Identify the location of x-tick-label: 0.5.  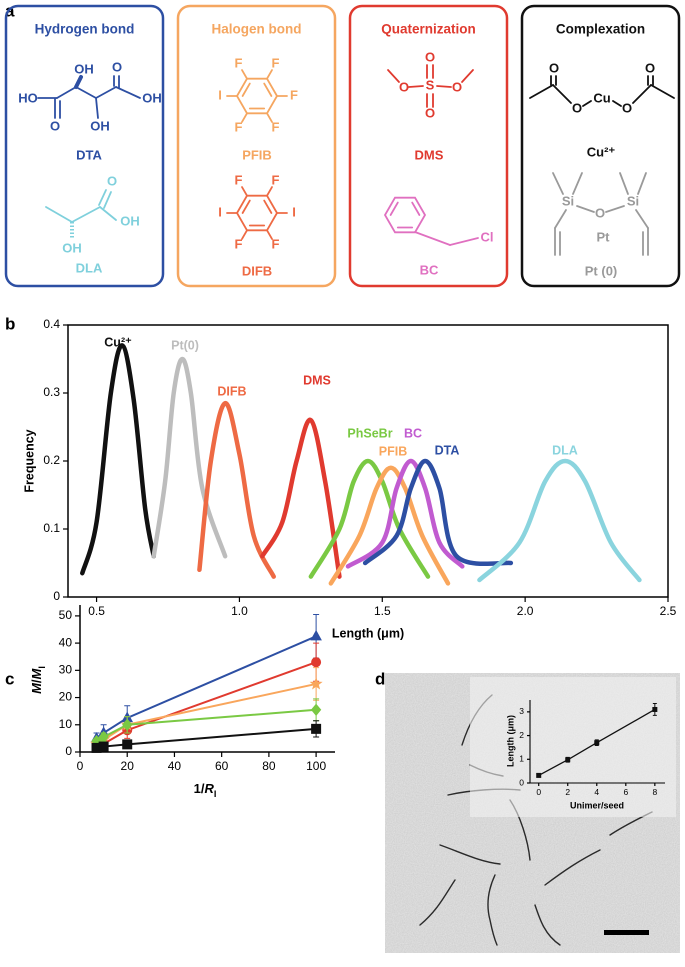
(96, 611).